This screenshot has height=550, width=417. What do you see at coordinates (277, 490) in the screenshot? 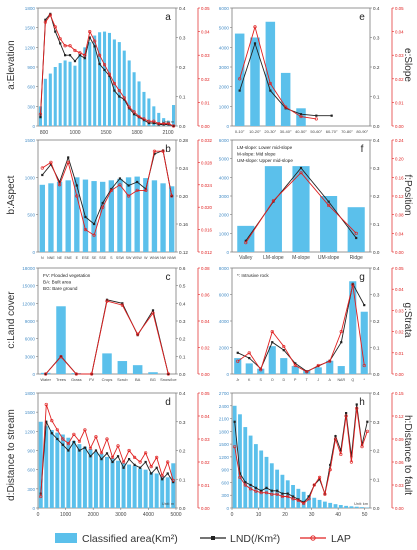
I see `lnd-point-h` at bounding box center [277, 490].